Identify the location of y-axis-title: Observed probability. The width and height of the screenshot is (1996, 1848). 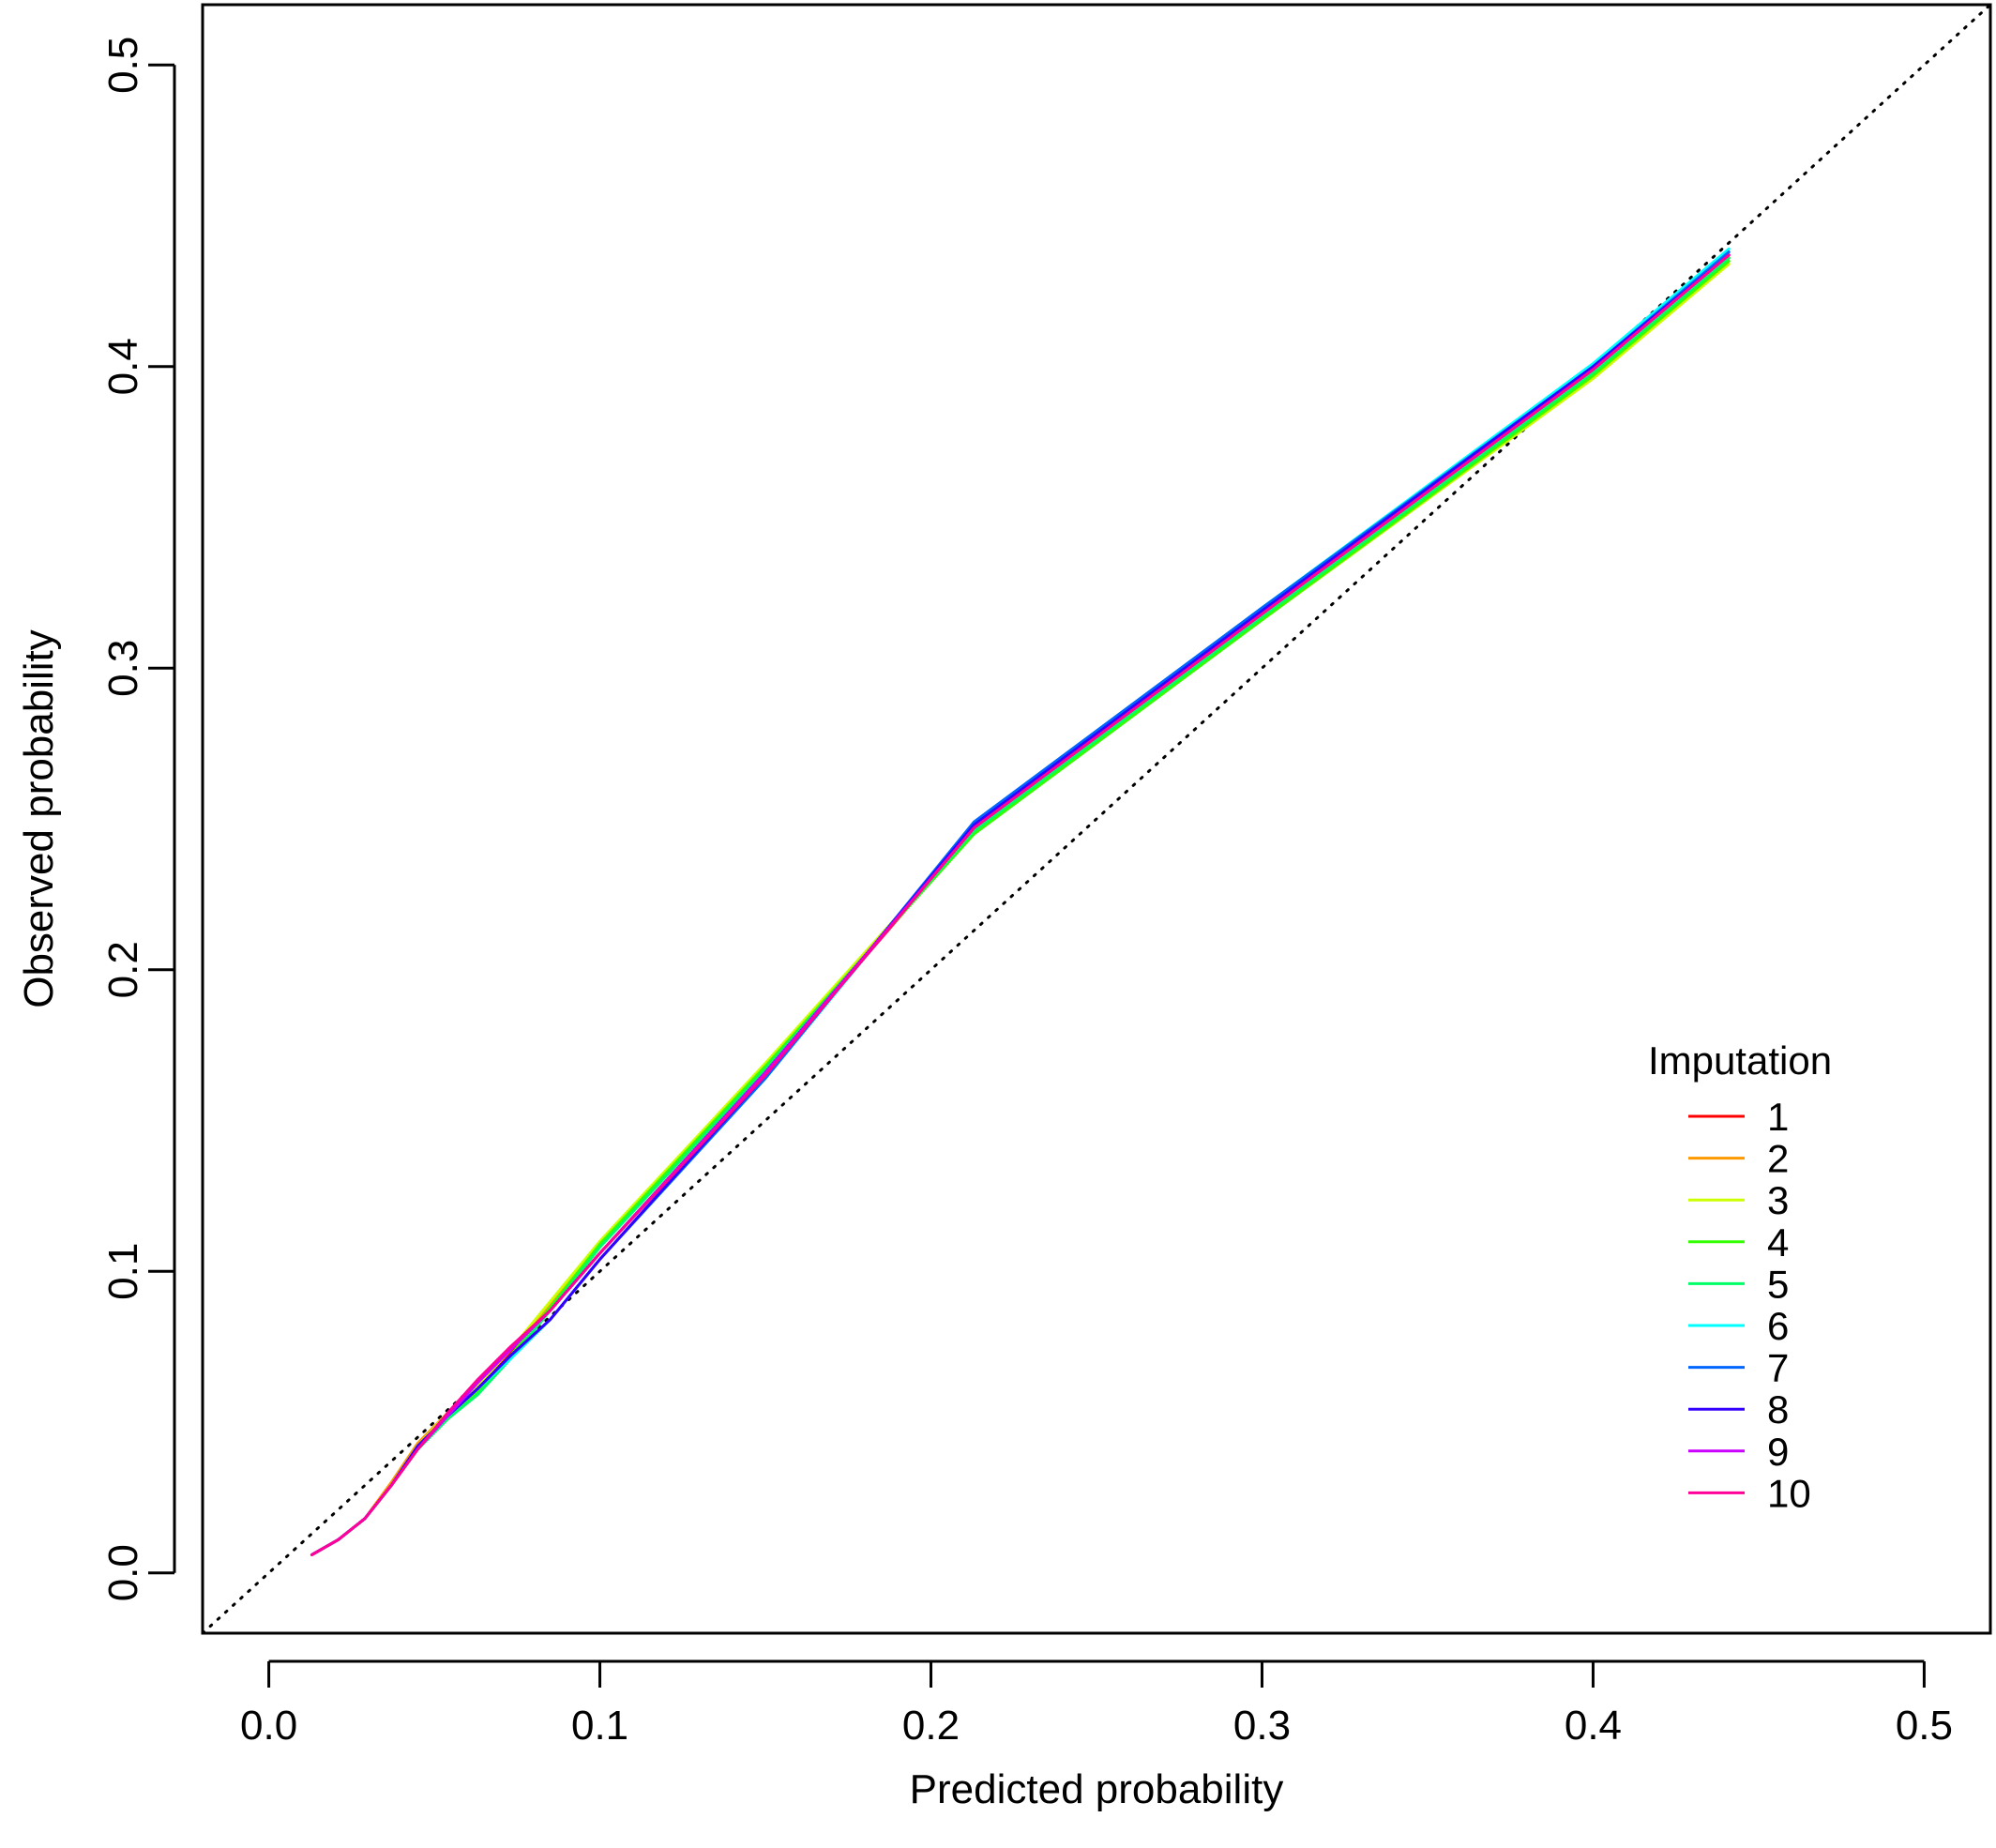
(39, 819).